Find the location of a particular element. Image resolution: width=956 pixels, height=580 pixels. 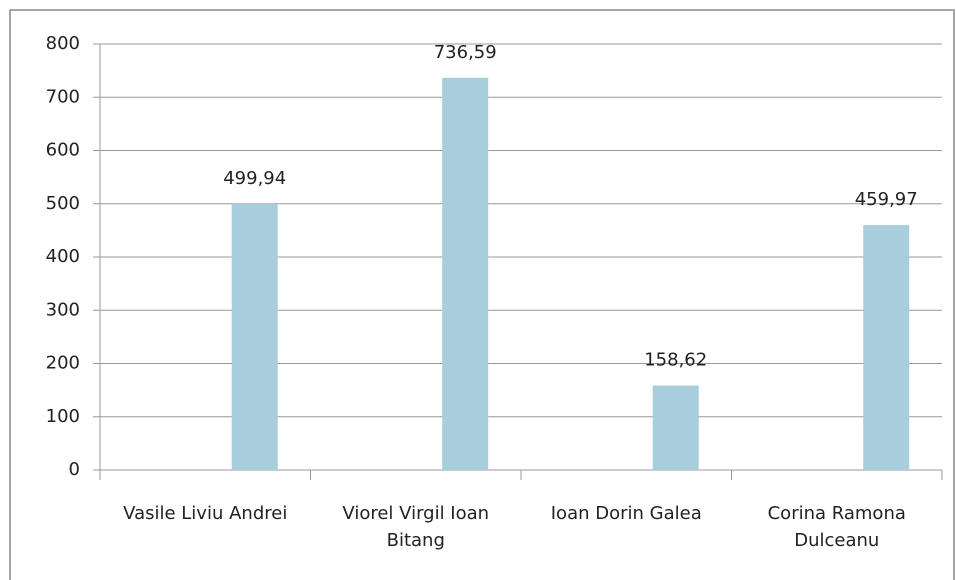

value-label: 499,94 is located at coordinates (254, 178).